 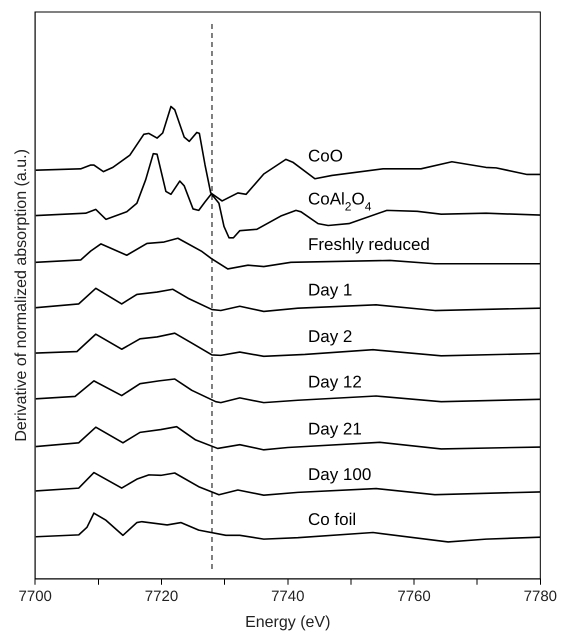 What do you see at coordinates (21, 295) in the screenshot?
I see `y-axis-title: Derivative of normalized absorption (a.u.)` at bounding box center [21, 295].